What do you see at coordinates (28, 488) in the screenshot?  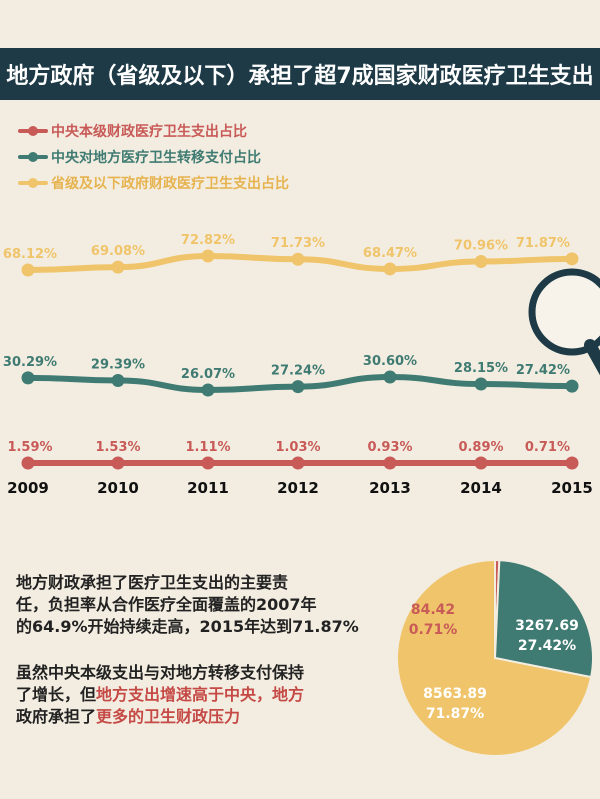 I see `x-tick-label: 2009` at bounding box center [28, 488].